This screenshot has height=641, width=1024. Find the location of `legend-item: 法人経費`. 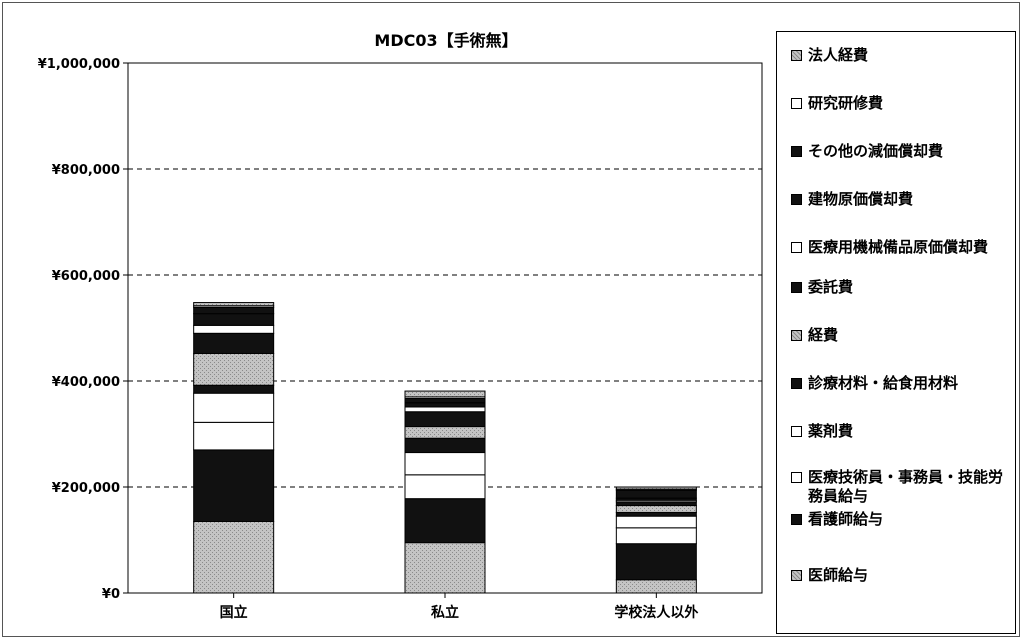

legend-item: 法人経費 is located at coordinates (903, 55).